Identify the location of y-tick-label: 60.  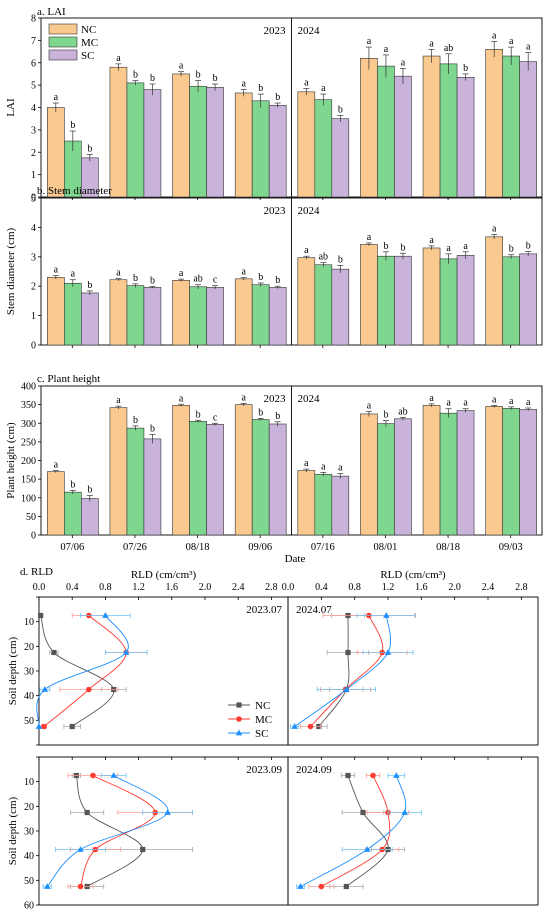
(29, 906).